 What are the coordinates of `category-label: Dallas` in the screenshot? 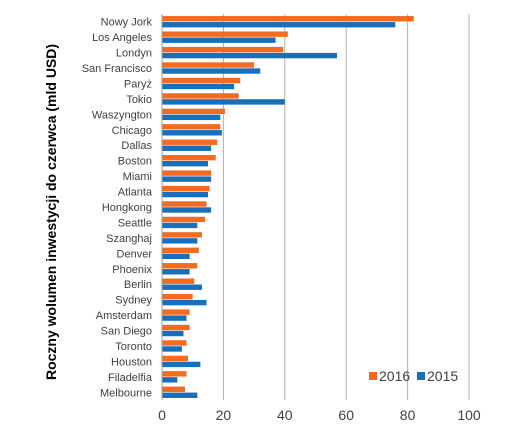 It's located at (136, 146).